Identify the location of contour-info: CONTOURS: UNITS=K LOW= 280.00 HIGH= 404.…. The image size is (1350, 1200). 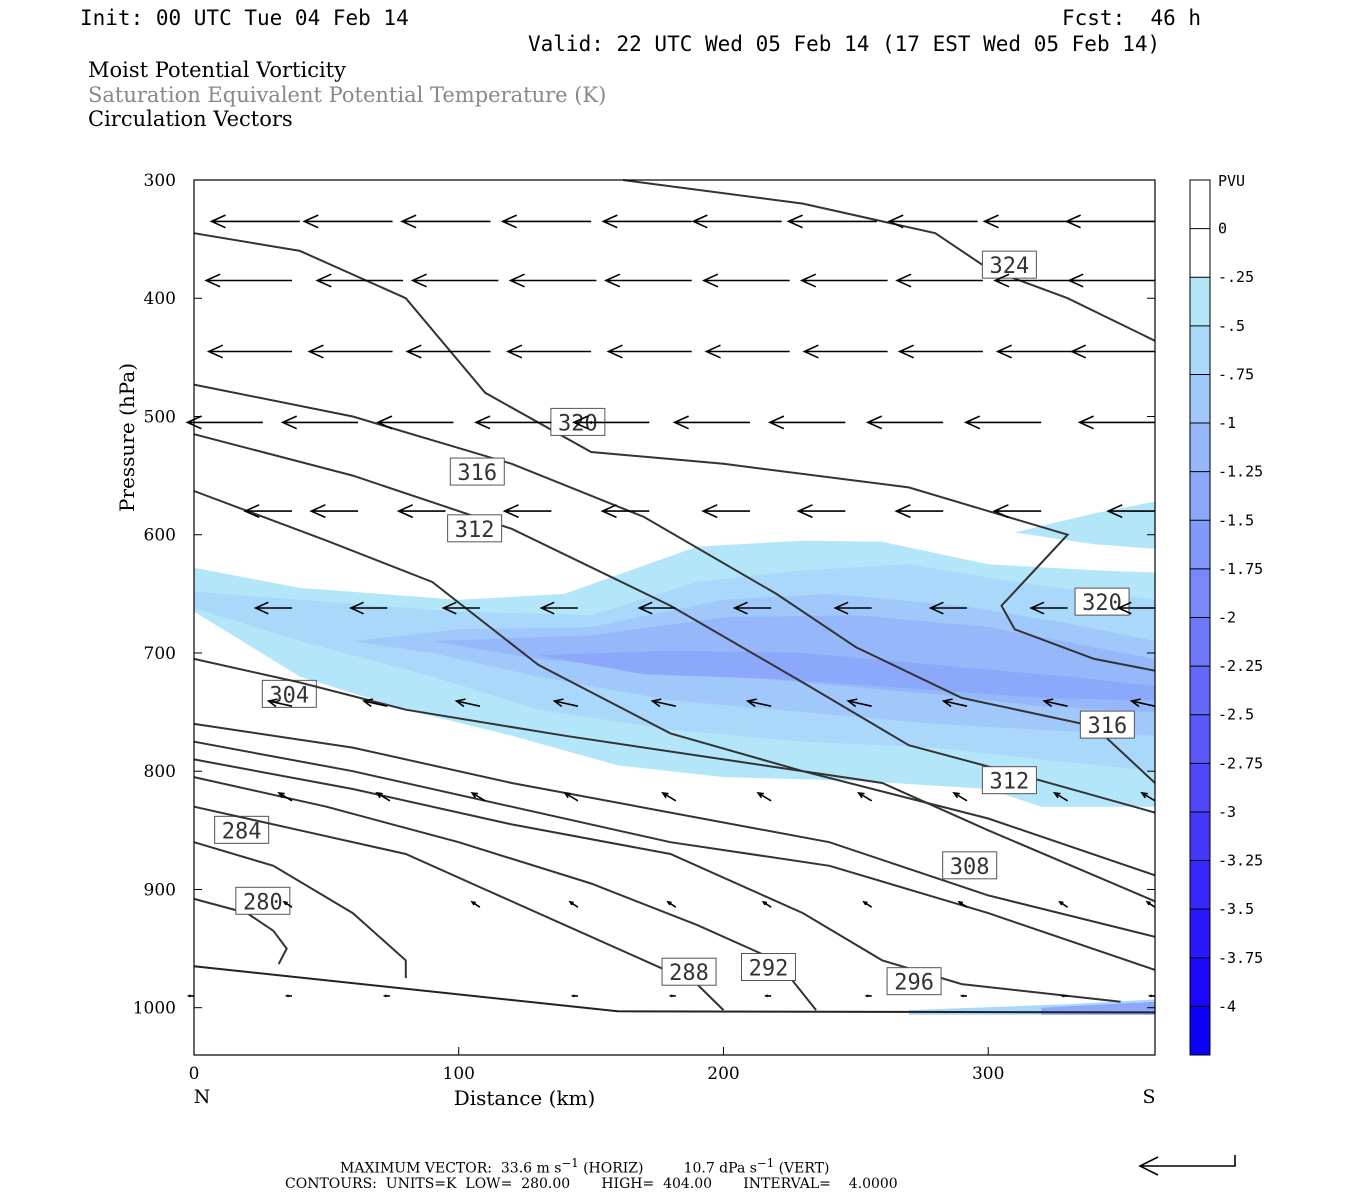
(591, 1184).